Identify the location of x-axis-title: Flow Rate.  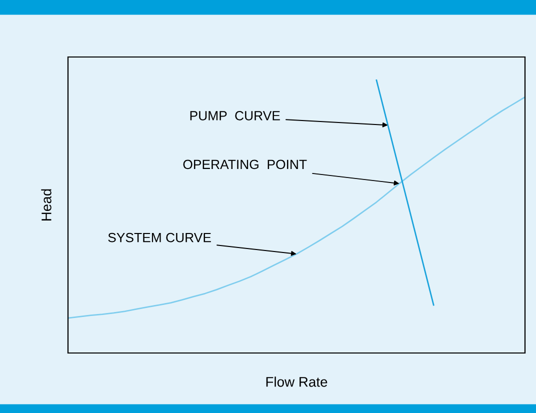
(297, 381).